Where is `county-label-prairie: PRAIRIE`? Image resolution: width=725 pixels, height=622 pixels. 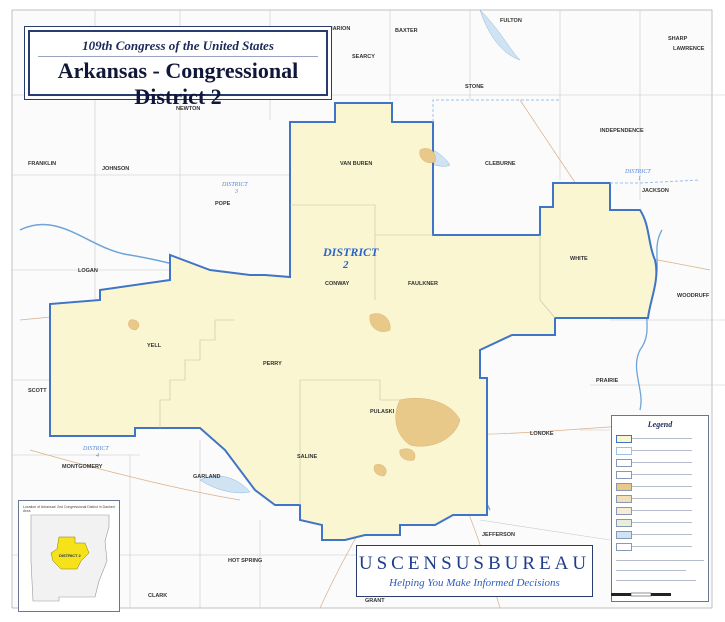
county-label-prairie: PRAIRIE is located at coordinates (607, 381).